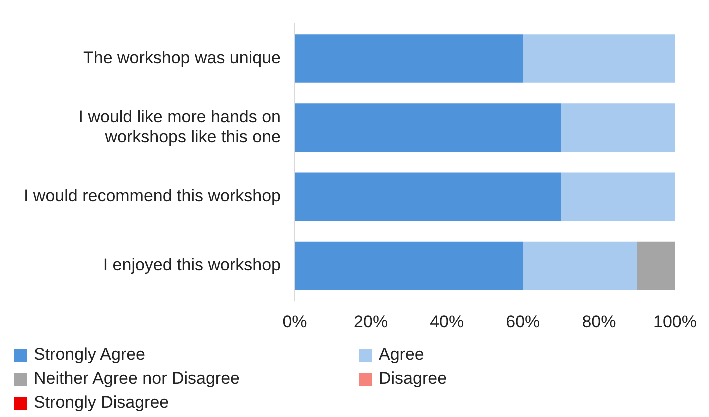 This screenshot has height=417, width=709. Describe the element at coordinates (295, 322) in the screenshot. I see `x-tick-label: 0%` at that location.